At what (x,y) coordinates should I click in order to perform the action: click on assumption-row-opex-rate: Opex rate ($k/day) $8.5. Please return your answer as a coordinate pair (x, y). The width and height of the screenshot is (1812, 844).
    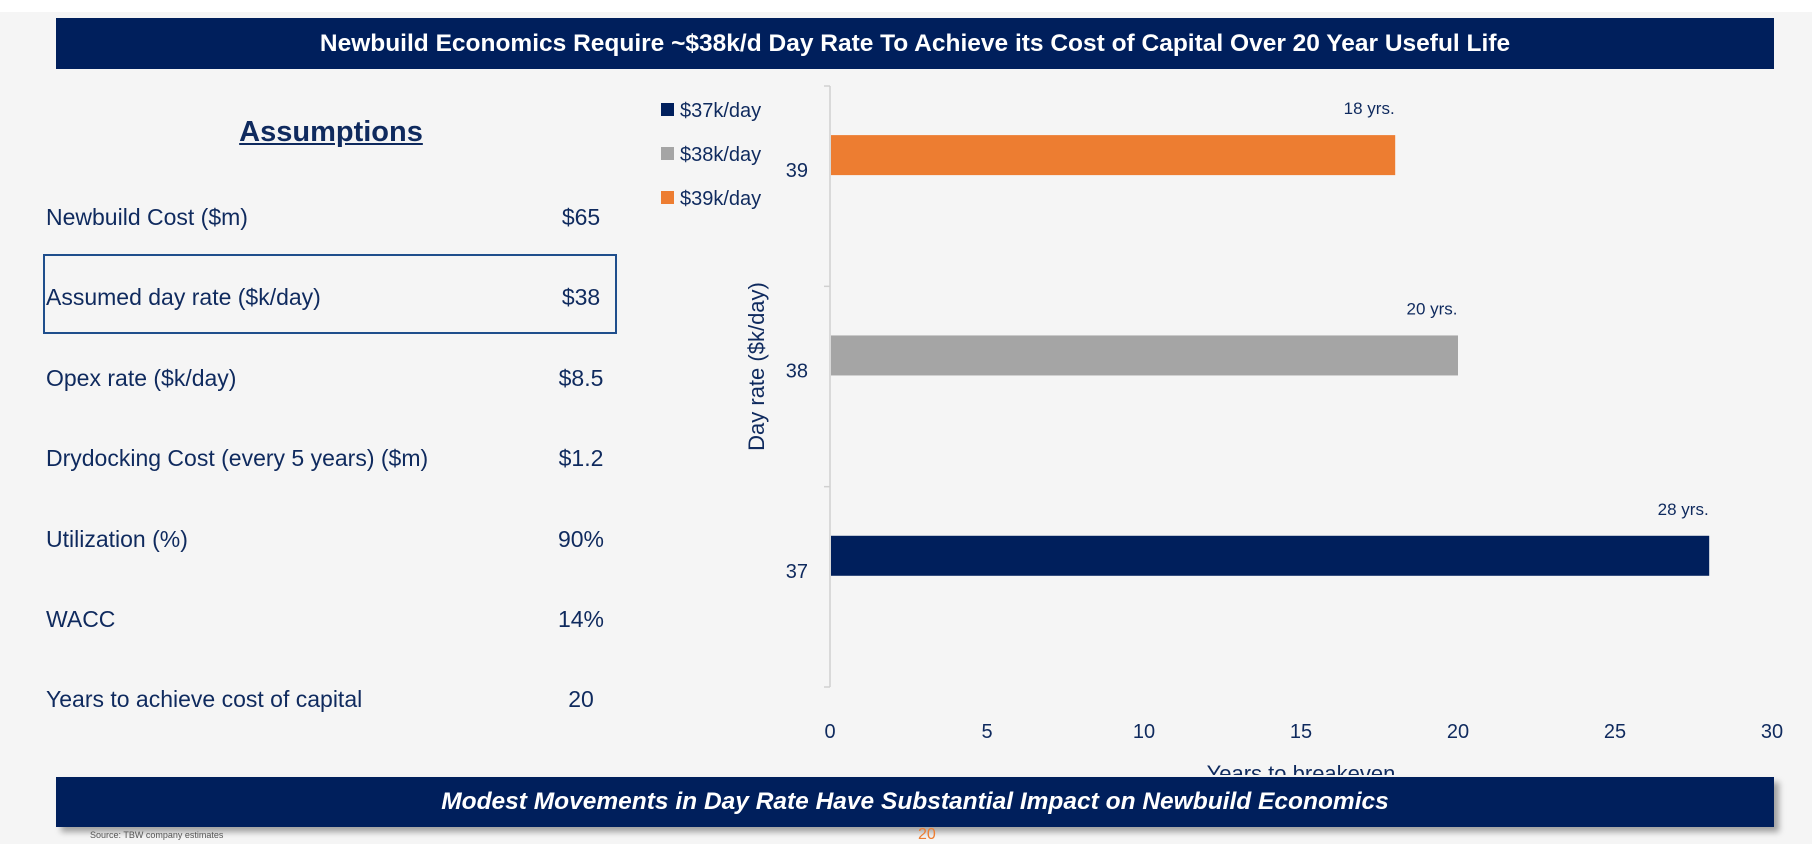
    Looking at the image, I should click on (326, 377).